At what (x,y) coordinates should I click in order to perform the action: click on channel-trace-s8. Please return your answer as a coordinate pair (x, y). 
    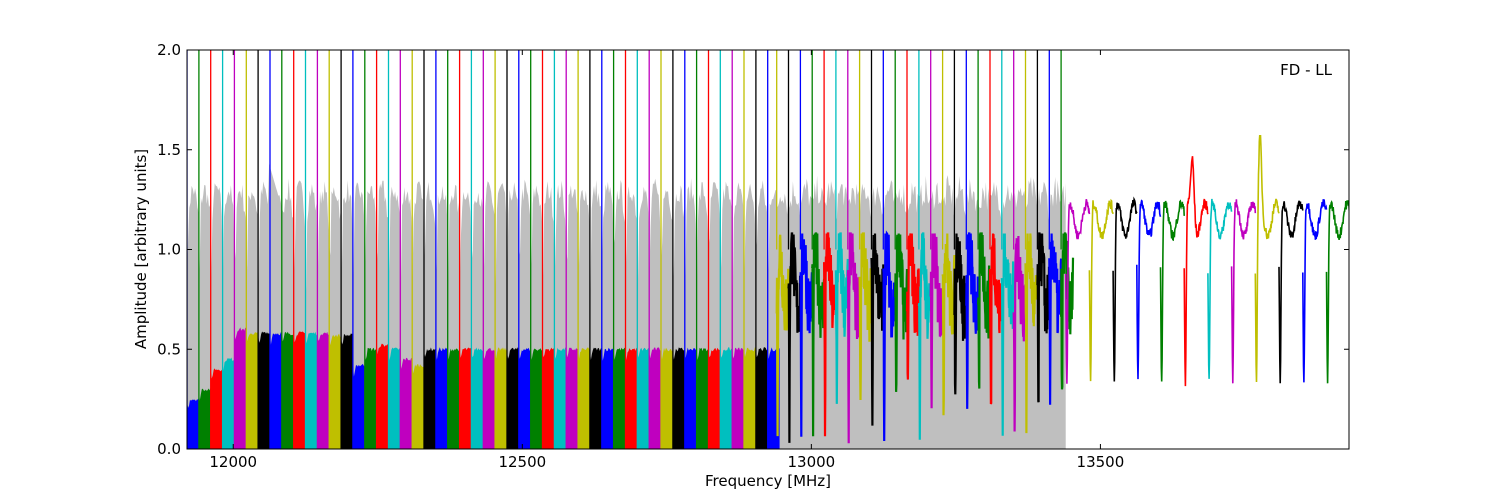
    Looking at the image, I should click on (1267, 259).